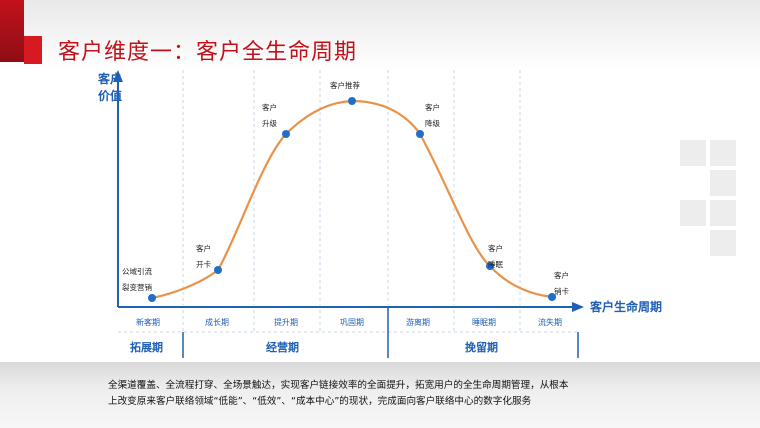 The height and width of the screenshot is (428, 760). I want to click on stage-separators, so click(351, 321).